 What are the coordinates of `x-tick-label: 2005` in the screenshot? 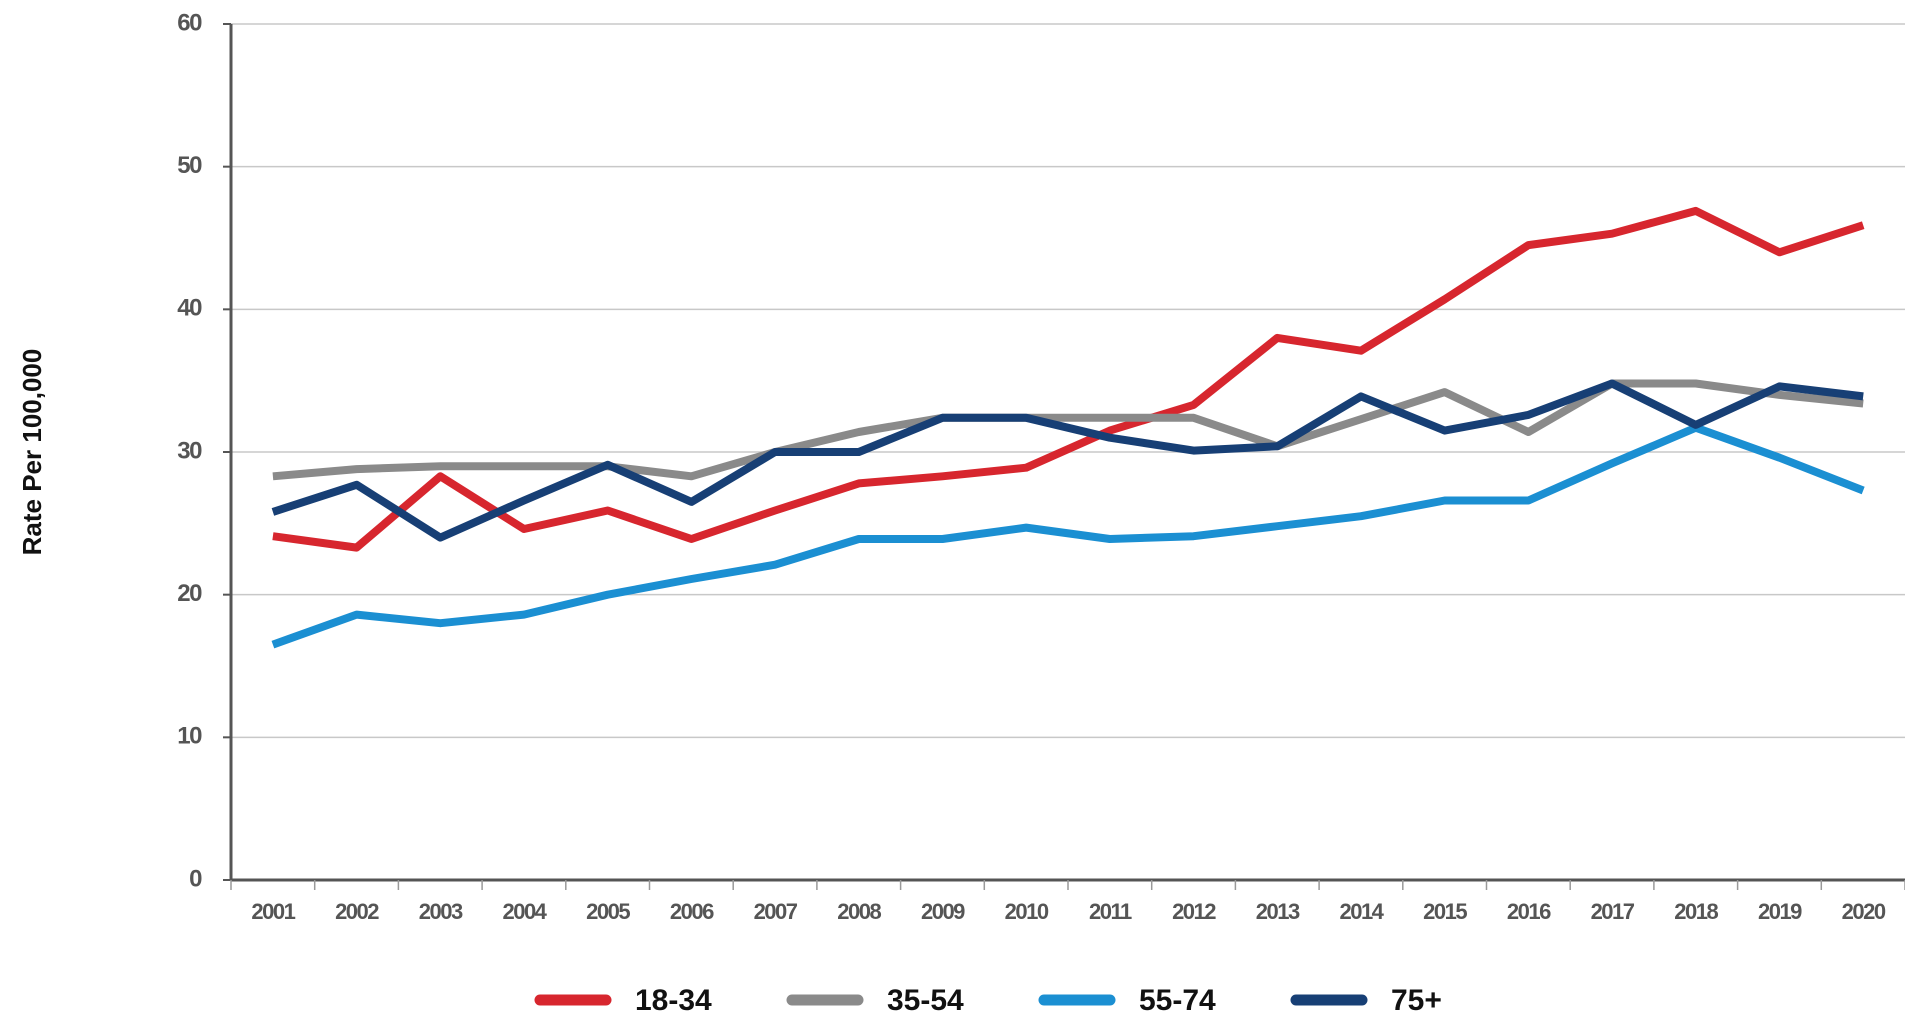 It's located at (608, 911).